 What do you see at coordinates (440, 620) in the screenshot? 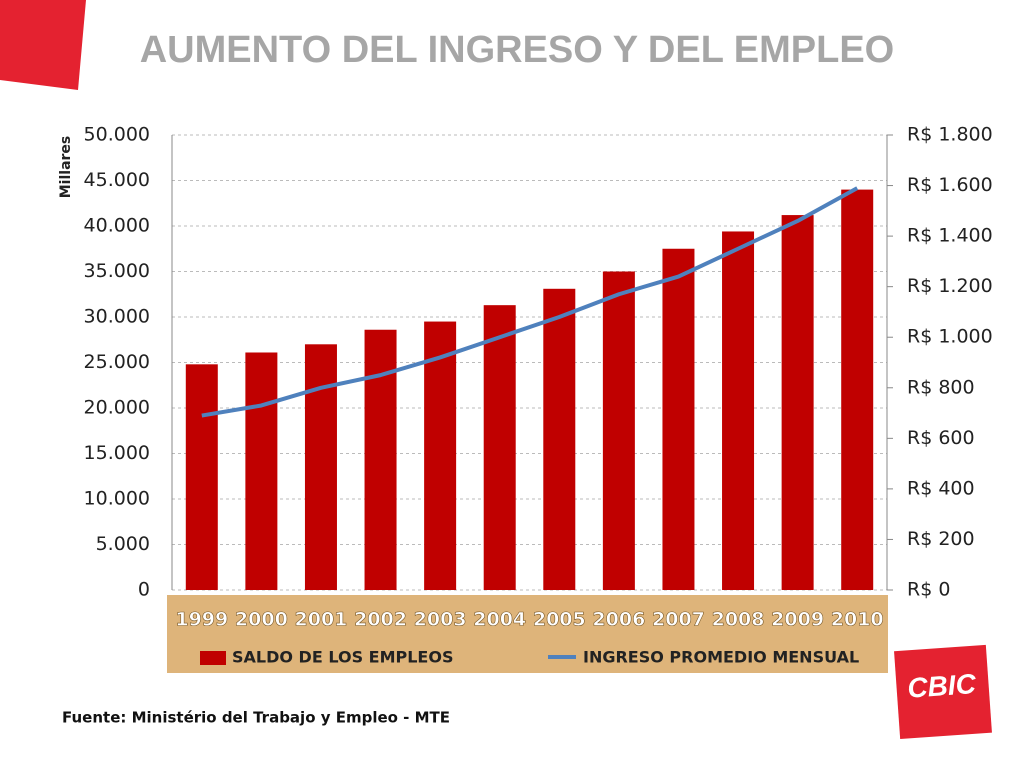
I see `x-tick-label: 2003` at bounding box center [440, 620].